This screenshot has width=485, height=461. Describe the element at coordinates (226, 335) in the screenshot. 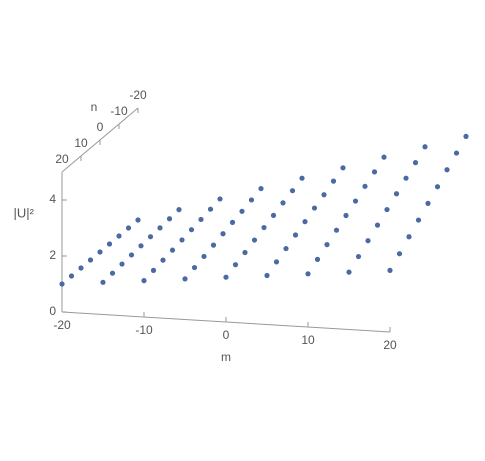

I see `m-tick-label: 0` at that location.